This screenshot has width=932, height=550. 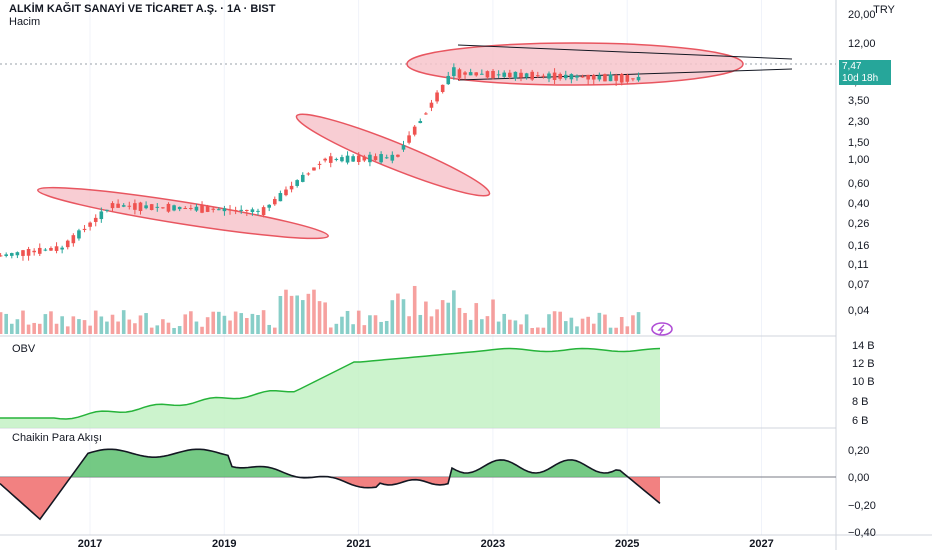 What do you see at coordinates (884, 10) in the screenshot?
I see `currency-label: TRY` at bounding box center [884, 10].